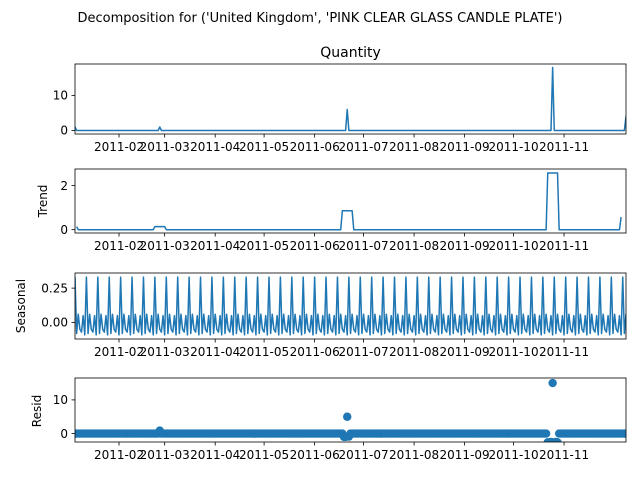 This screenshot has width=640, height=480. I want to click on trend-axes-frame, so click(350, 201).